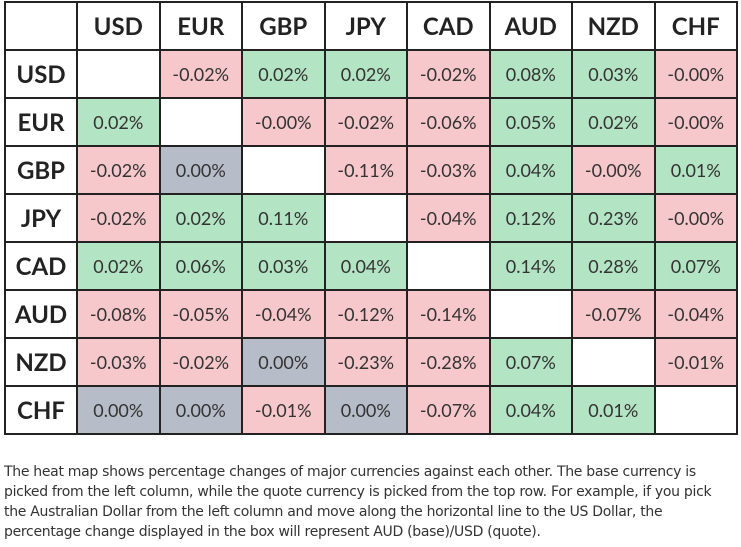  Describe the element at coordinates (695, 26) in the screenshot. I see `column-header: CHF` at that location.